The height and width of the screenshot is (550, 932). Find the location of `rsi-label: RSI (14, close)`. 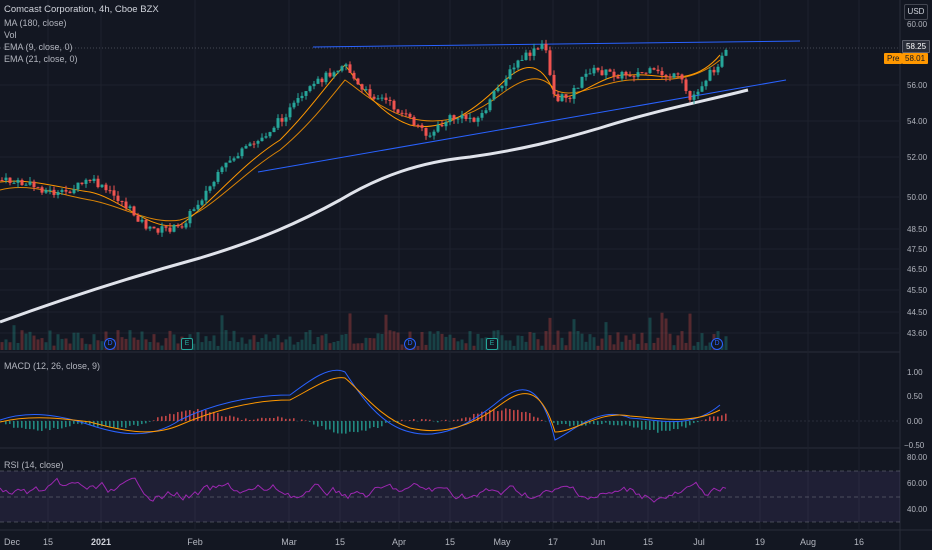

rsi-label: RSI (14, close) is located at coordinates (34, 465).